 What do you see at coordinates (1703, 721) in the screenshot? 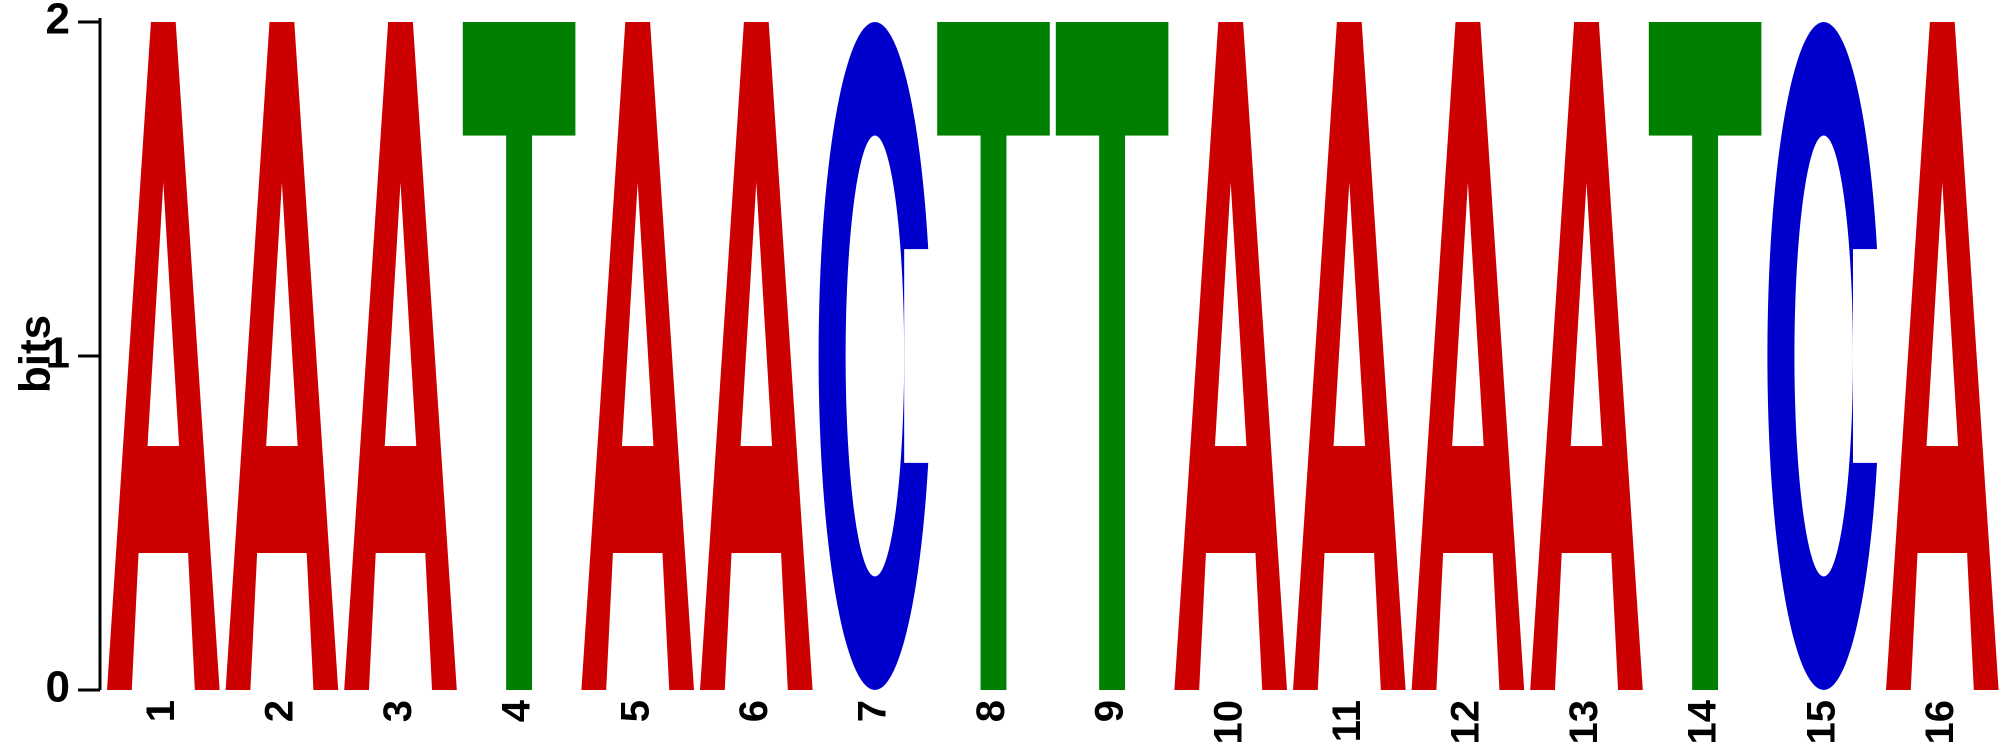
I see `x-tick-label-14: 14` at bounding box center [1703, 721].